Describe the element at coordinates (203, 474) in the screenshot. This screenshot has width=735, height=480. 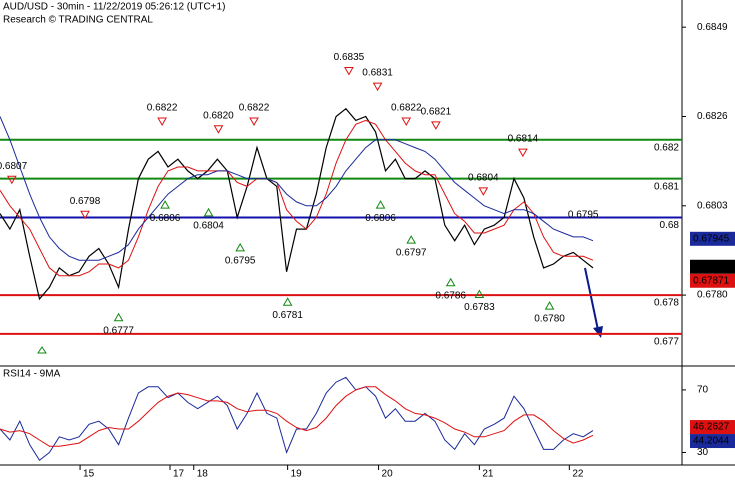
I see `x-tick-label: 18` at that location.